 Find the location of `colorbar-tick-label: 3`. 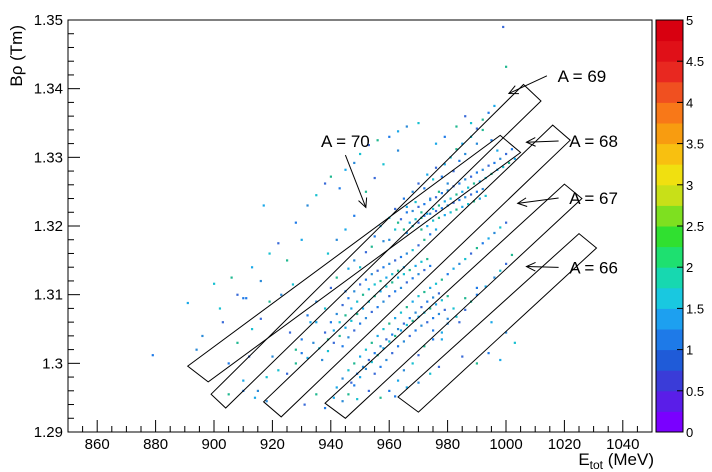

colorbar-tick-label: 3 is located at coordinates (689, 185).